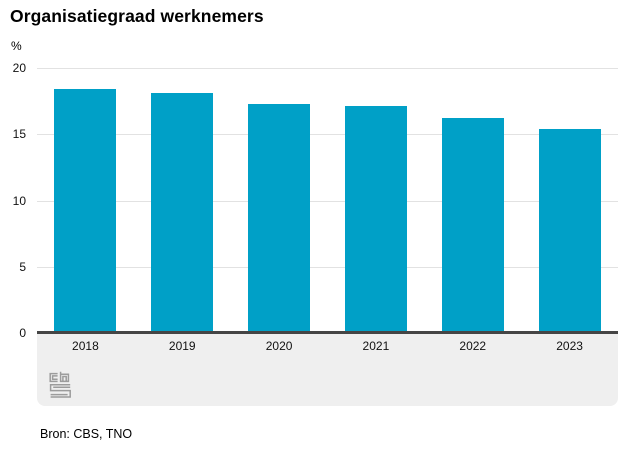  Describe the element at coordinates (16, 46) in the screenshot. I see `y-axis-unit-label: %` at that location.